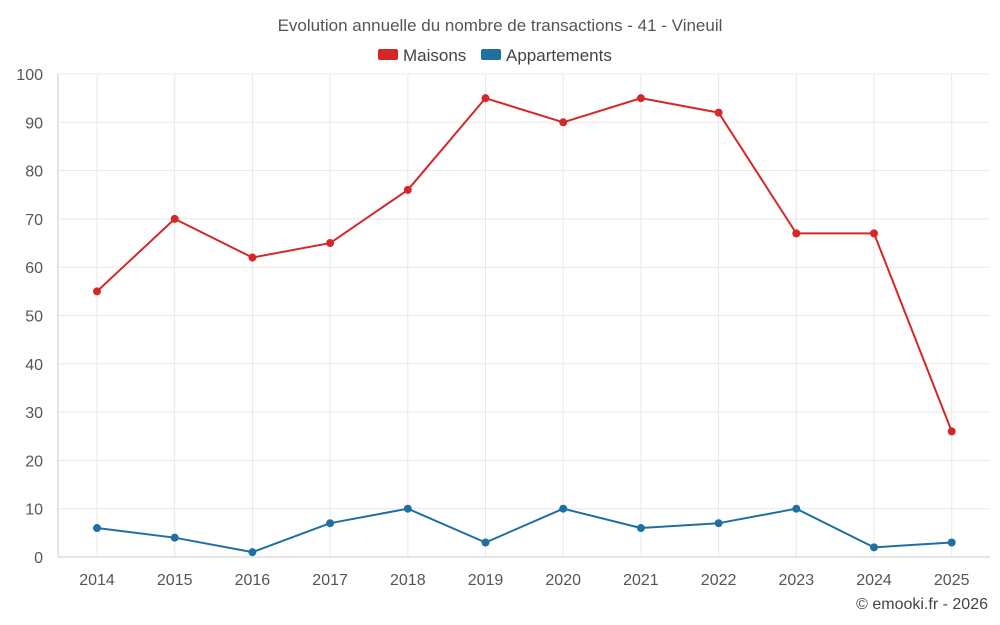 This screenshot has width=1000, height=625. Describe the element at coordinates (408, 580) in the screenshot. I see `x-tick-label: 2018` at that location.